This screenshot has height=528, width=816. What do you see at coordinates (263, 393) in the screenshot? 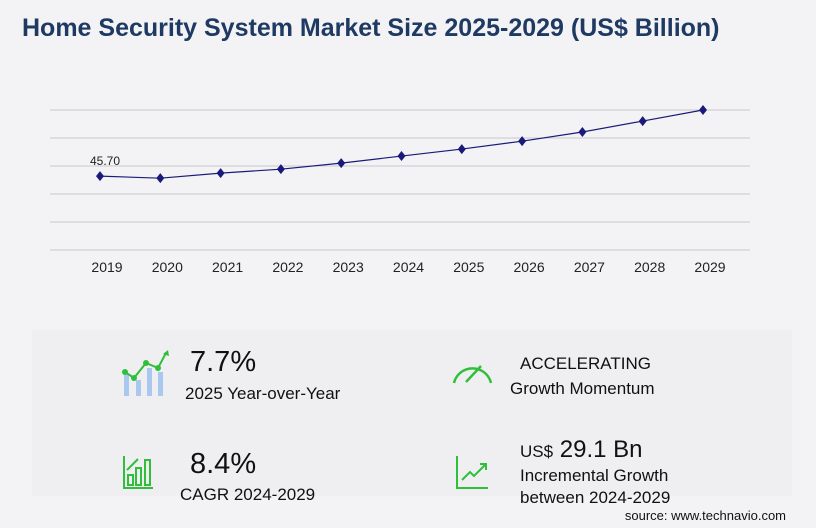
I see `yoy-label: 2025 Year-over-Year` at bounding box center [263, 393].